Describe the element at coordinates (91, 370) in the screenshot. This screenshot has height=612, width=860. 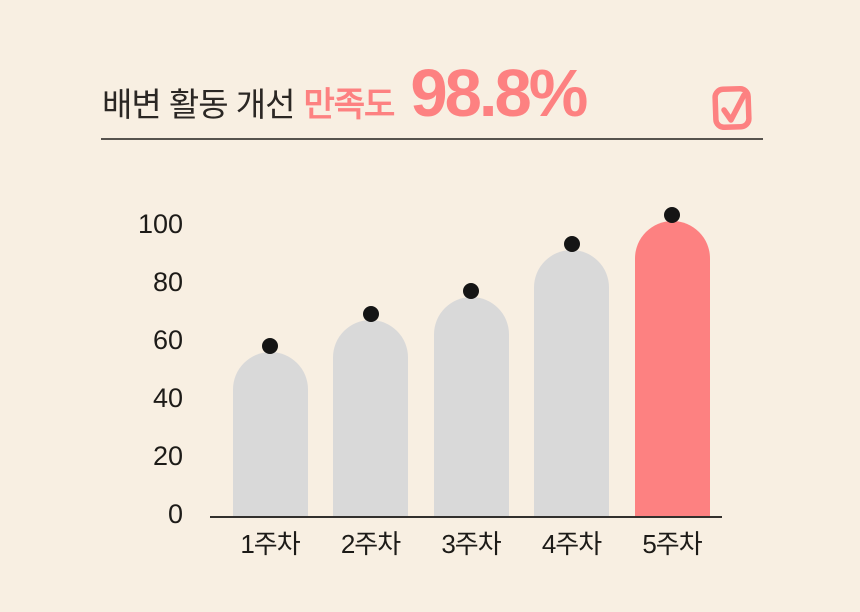
I see `y-axis: 0 20 40 60 80 100` at that location.